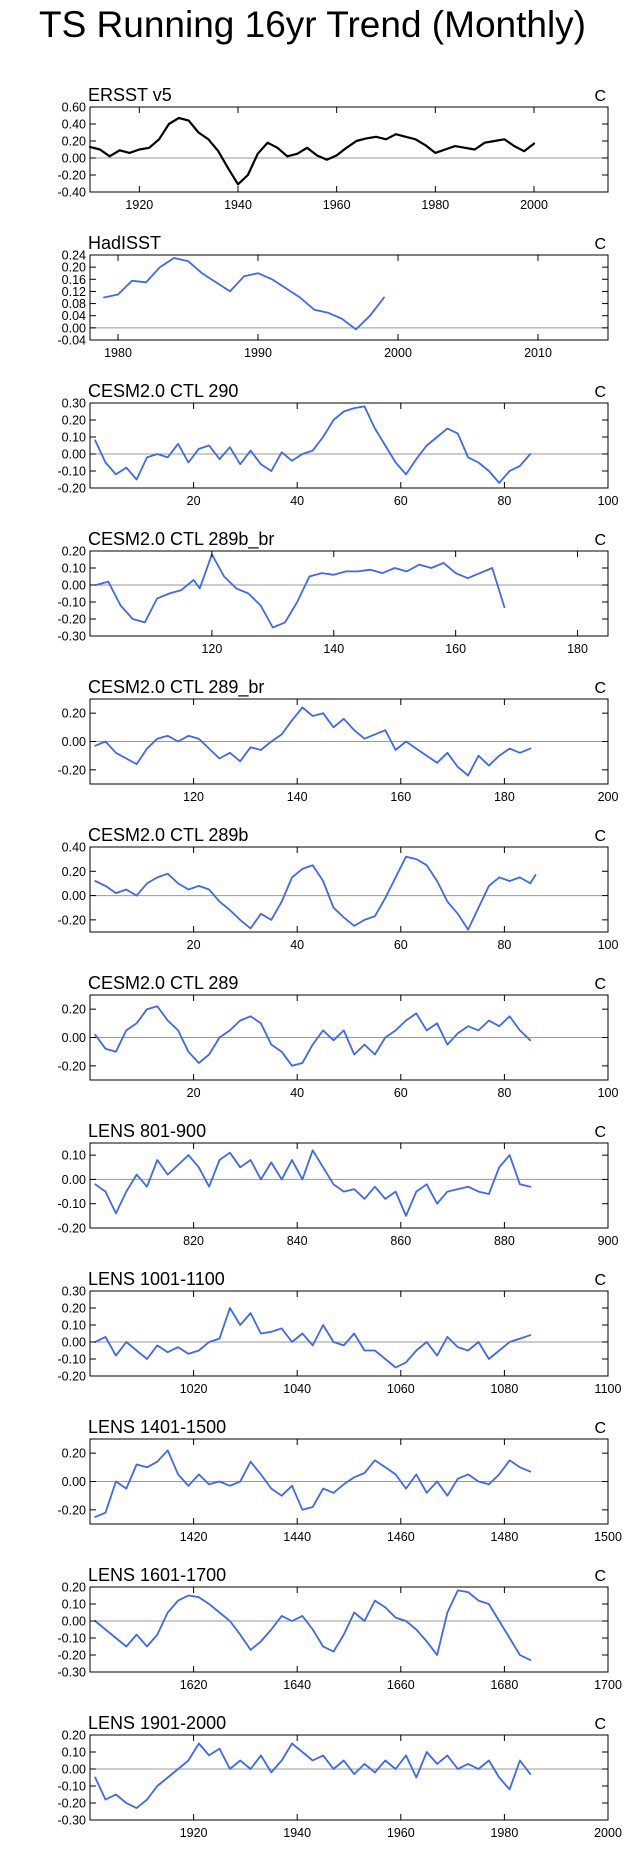 Image resolution: width=625 pixels, height=1854 pixels. Describe the element at coordinates (157, 1427) in the screenshot. I see `panel-title: LENS 1401-1500` at that location.